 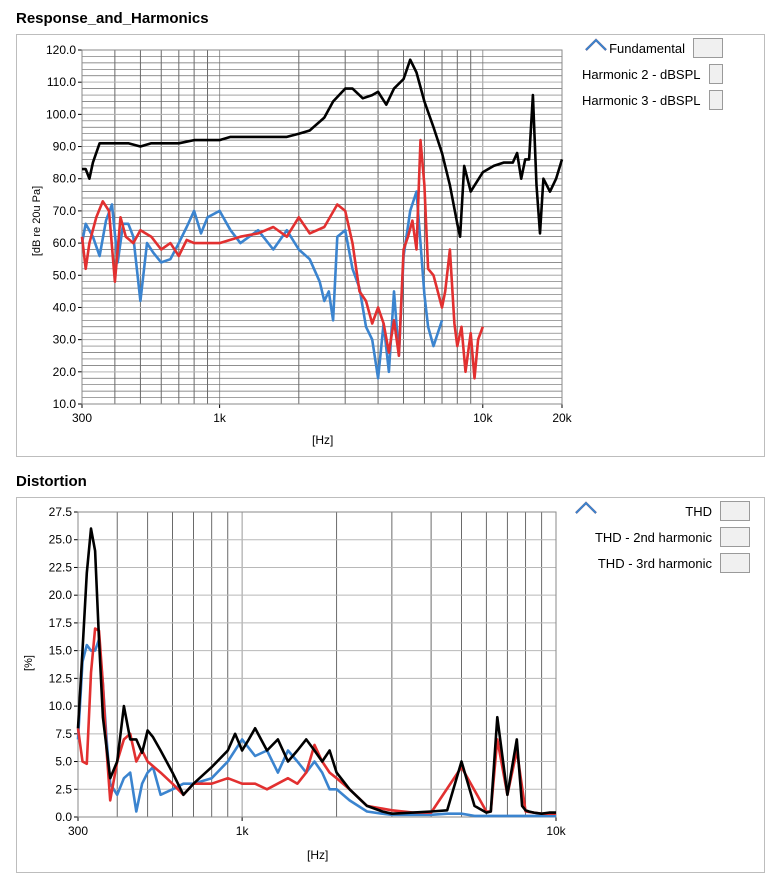 What do you see at coordinates (647, 48) in the screenshot?
I see `legend-label: Fundamental` at bounding box center [647, 48].